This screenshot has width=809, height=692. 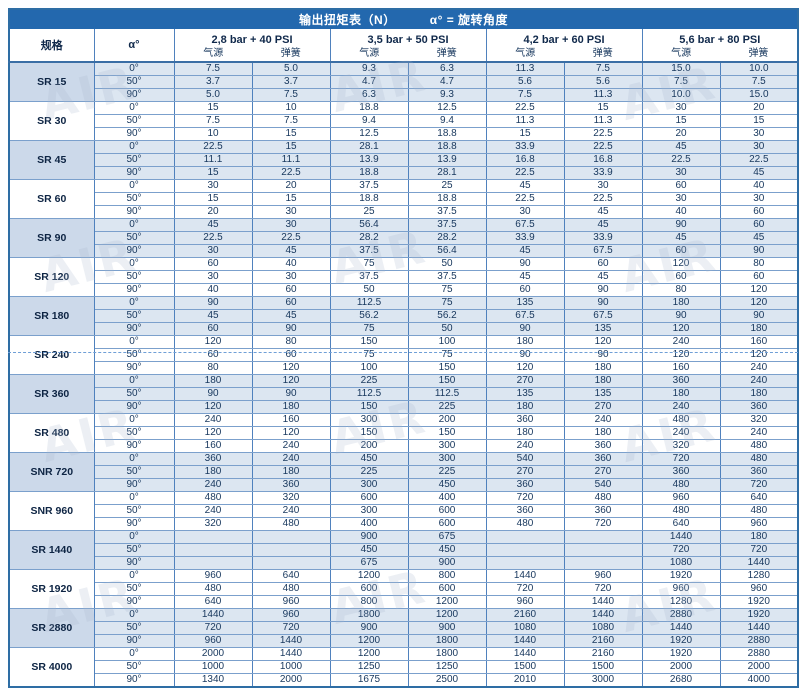 What do you see at coordinates (447, 342) in the screenshot?
I see `value-cell: 100` at bounding box center [447, 342].